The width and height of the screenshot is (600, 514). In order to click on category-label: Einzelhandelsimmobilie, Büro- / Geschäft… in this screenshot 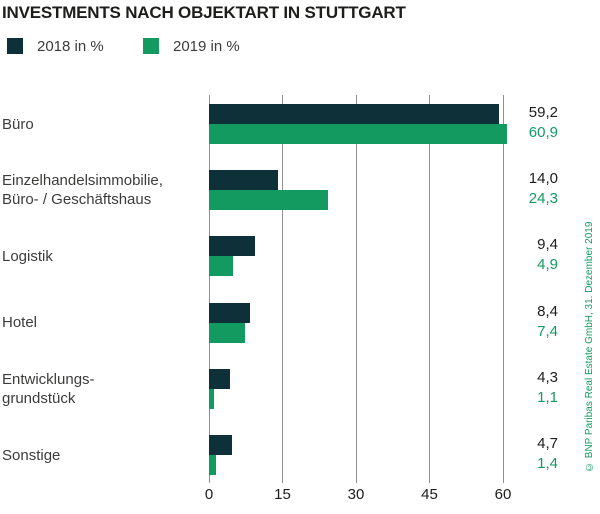, I will do `click(82, 190)`.